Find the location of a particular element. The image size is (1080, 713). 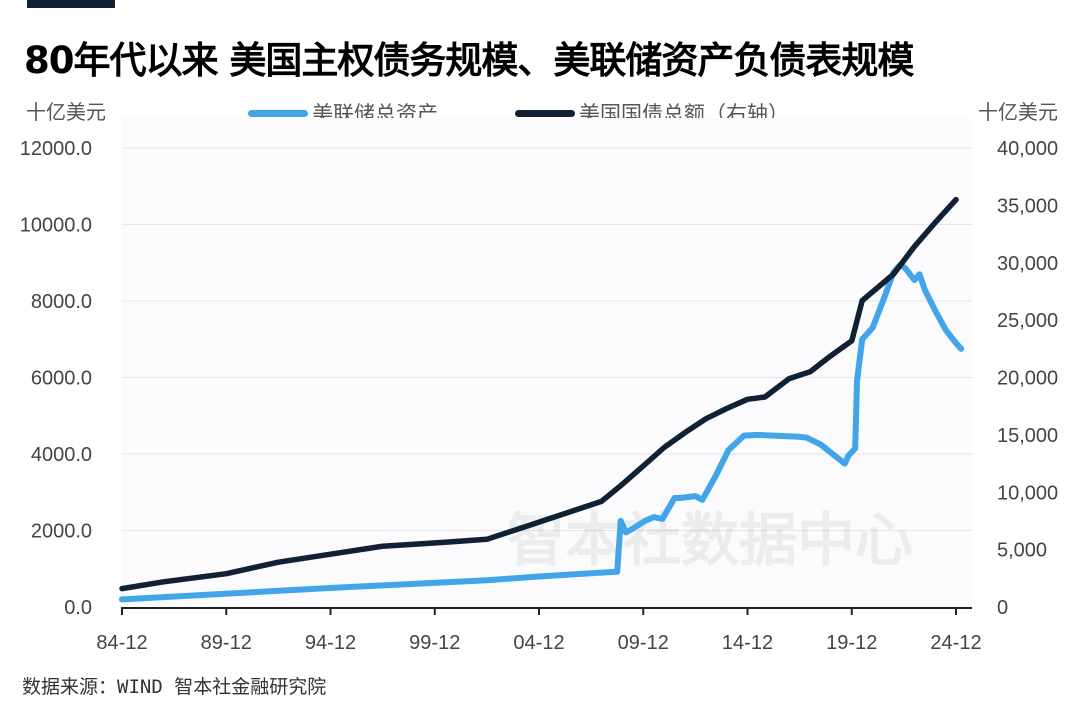

x-tick-label: 99-12 is located at coordinates (434, 643).